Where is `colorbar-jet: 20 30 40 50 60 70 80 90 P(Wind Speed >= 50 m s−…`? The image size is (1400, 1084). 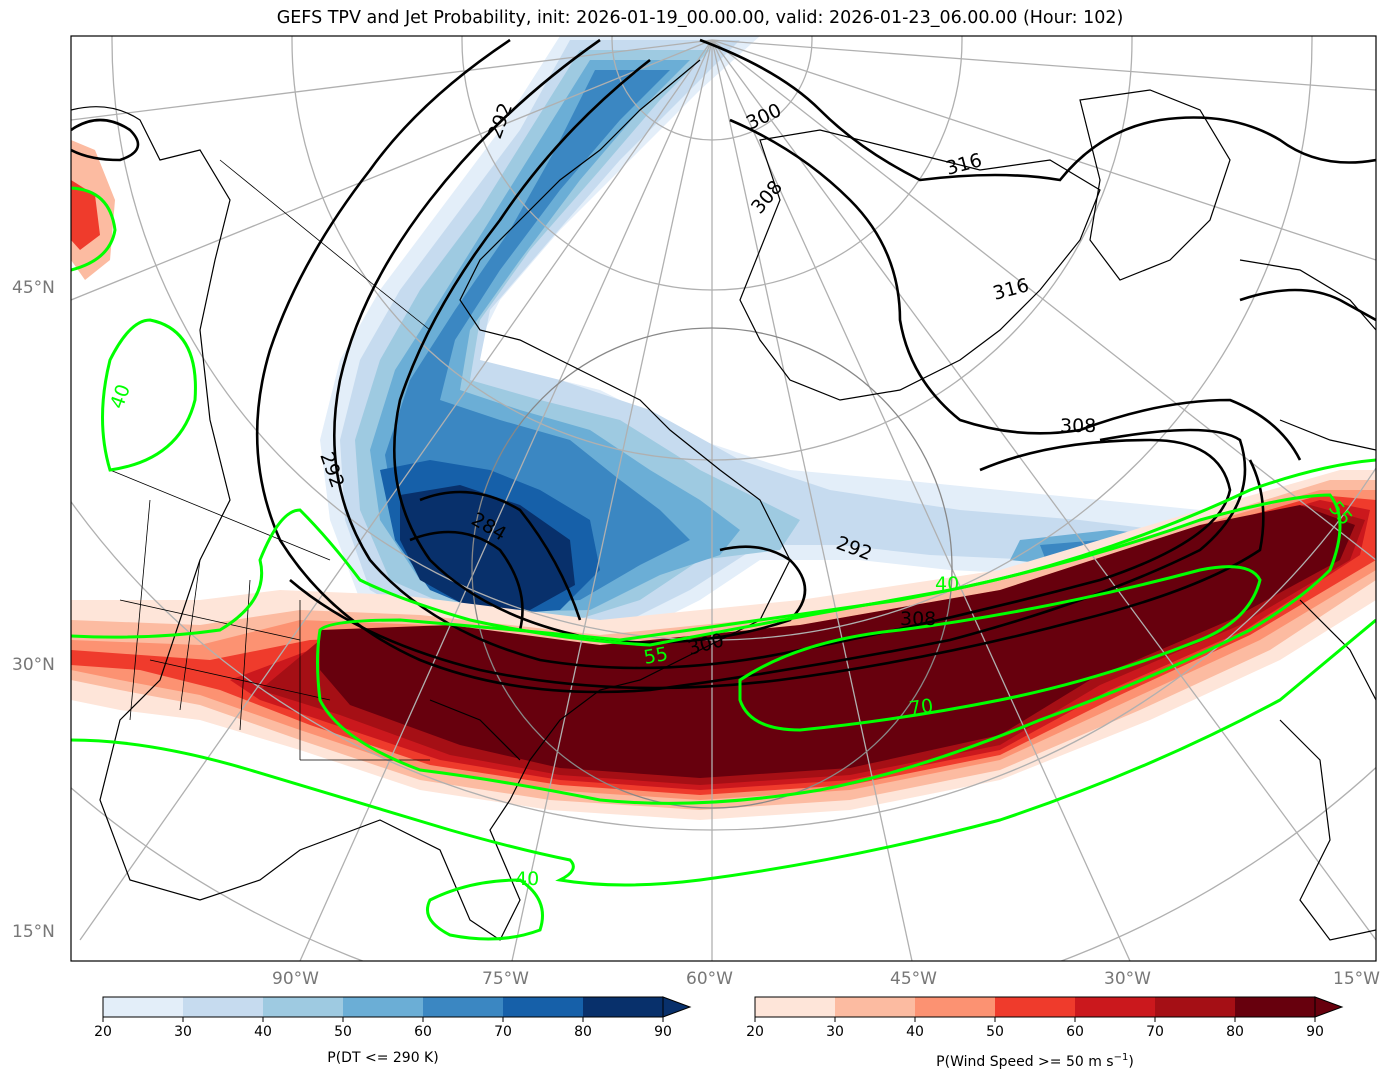
colorbar-jet: 20 30 40 50 60 70 80 90 P(Wind Speed >= 50 m s−… is located at coordinates (1045, 1033).